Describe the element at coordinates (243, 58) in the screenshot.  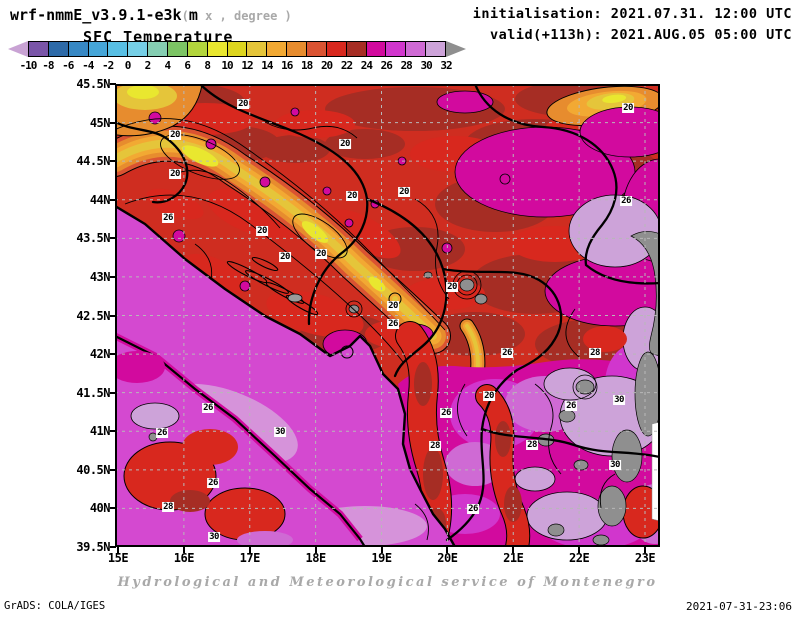
I see `temperature-colorbar: -10 -8 -6 -4 -2 0 2 4 6 8 10 12 14 16 18 20 22 24 26 28 30 32` at that location.